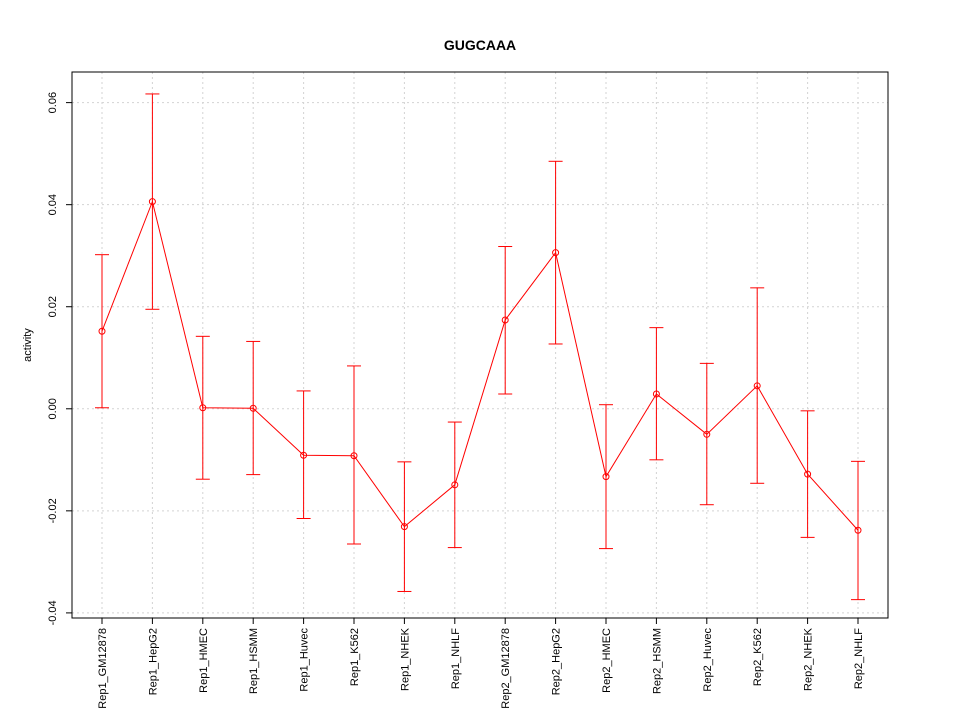 The width and height of the screenshot is (960, 720). Describe the element at coordinates (28, 345) in the screenshot. I see `y-axis-label: activity` at that location.